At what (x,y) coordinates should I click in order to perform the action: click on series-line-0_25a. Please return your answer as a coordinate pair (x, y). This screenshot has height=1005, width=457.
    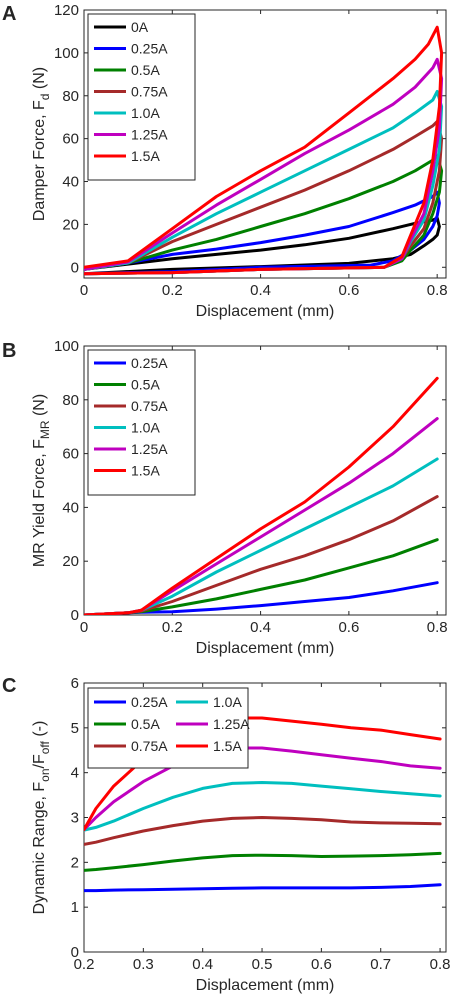
    Looking at the image, I should click on (263, 888).